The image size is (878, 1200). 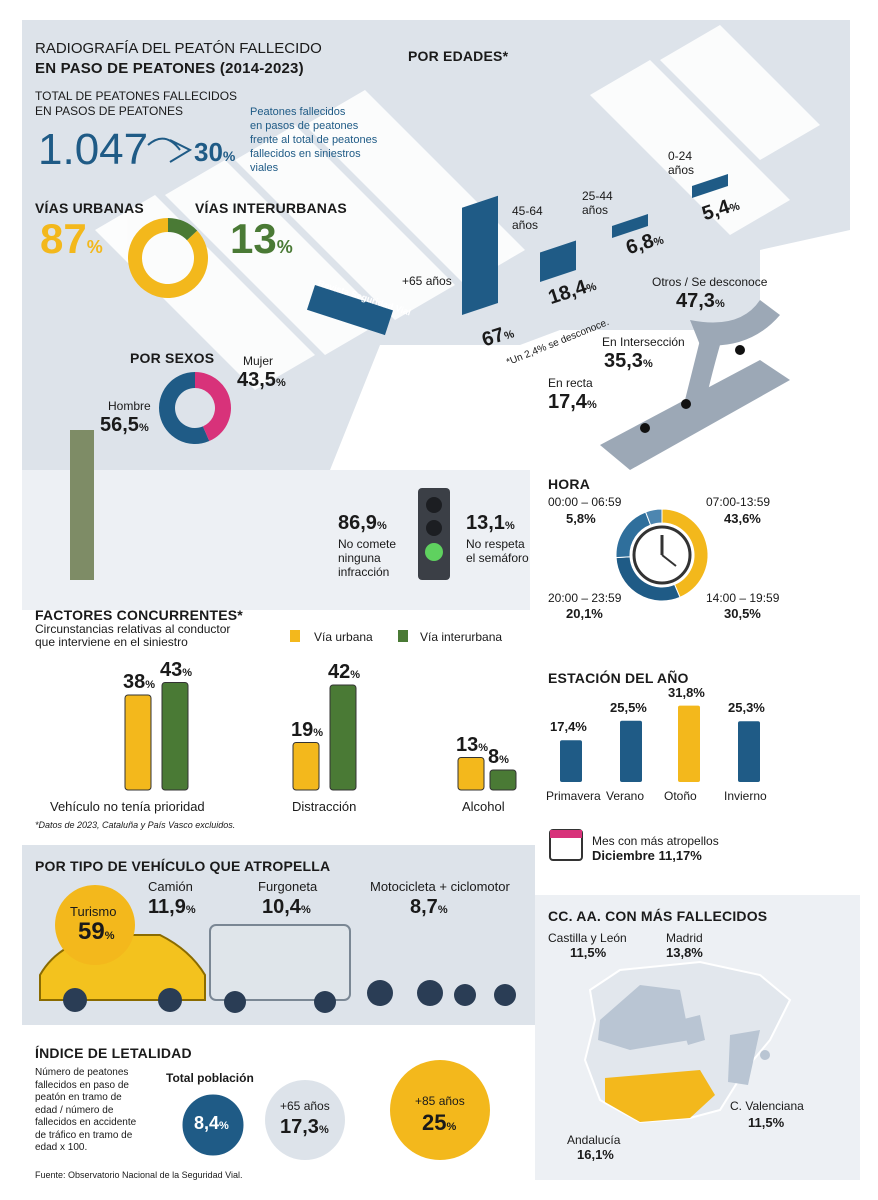 What do you see at coordinates (669, 560) in the screenshot?
I see `clock-hand-minute` at bounding box center [669, 560].